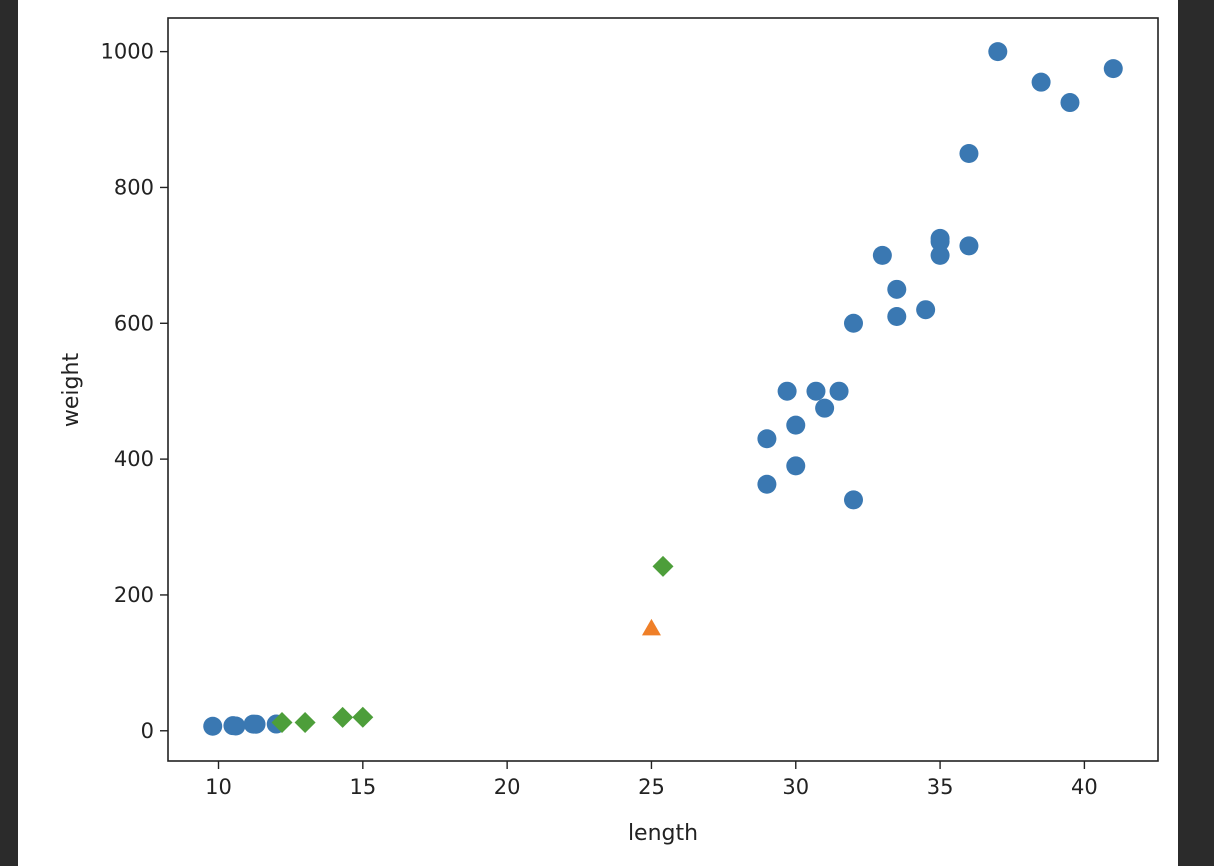 The height and width of the screenshot is (866, 1214). Describe the element at coordinates (795, 787) in the screenshot. I see `x-tick-label: 30` at that location.